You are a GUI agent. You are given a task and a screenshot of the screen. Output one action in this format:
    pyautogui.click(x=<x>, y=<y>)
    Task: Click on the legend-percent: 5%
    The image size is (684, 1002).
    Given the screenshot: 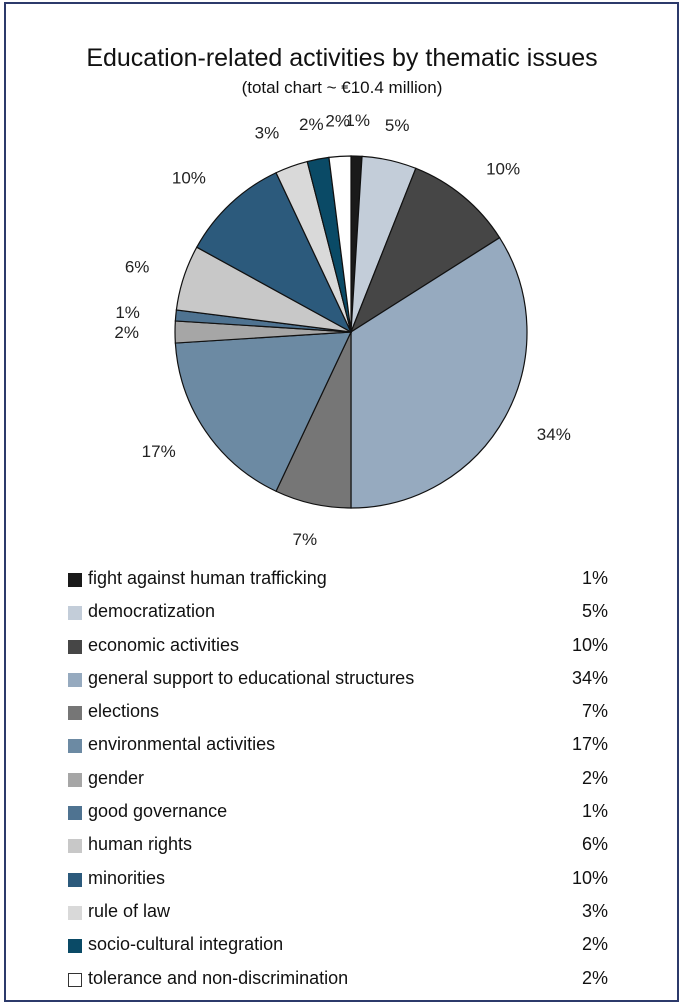 What is the action you would take?
    pyautogui.click(x=594, y=611)
    